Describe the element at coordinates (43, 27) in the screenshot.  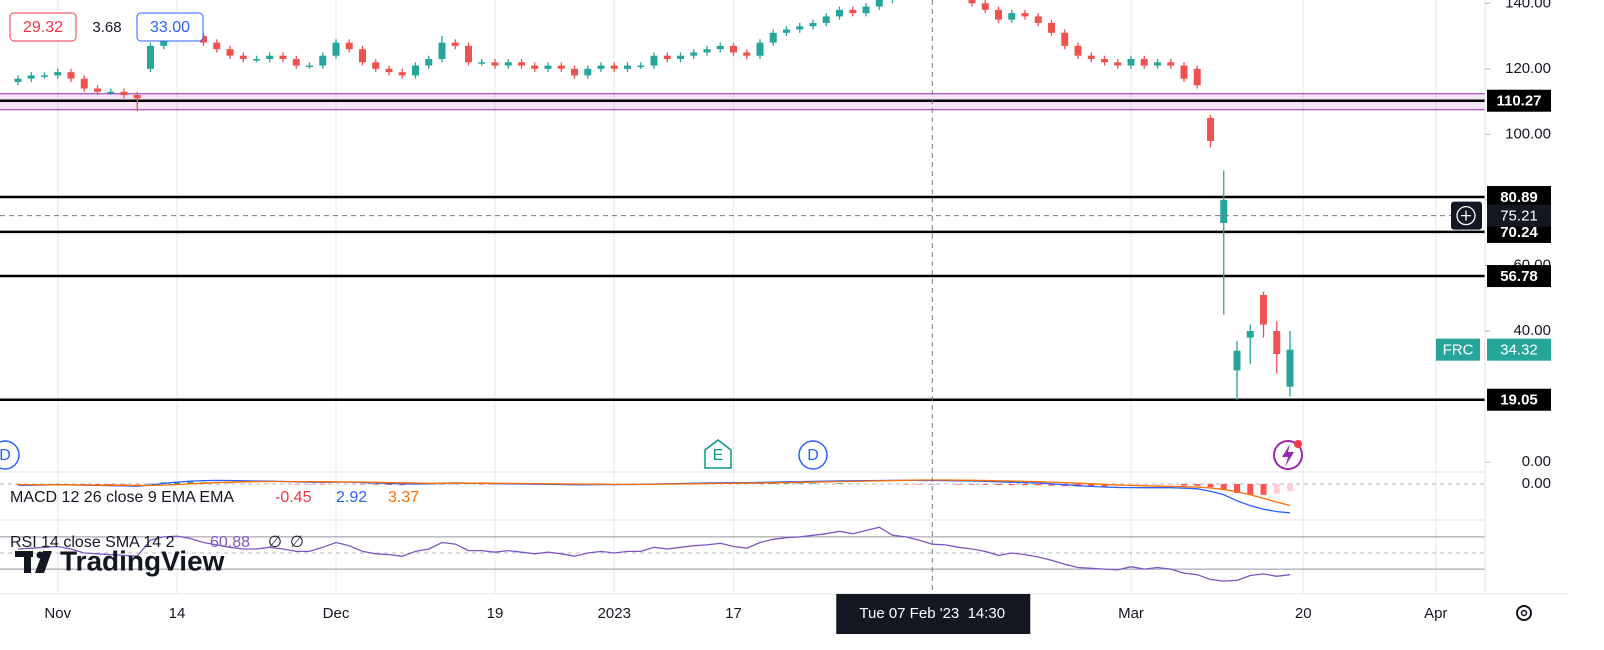
I see `bid: 29.32` at that location.